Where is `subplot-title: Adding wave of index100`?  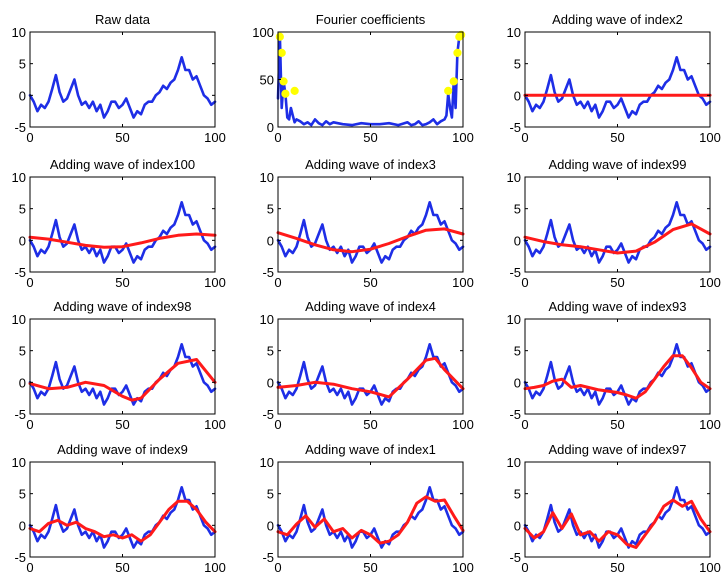 subplot-title: Adding wave of index100 is located at coordinates (122, 164).